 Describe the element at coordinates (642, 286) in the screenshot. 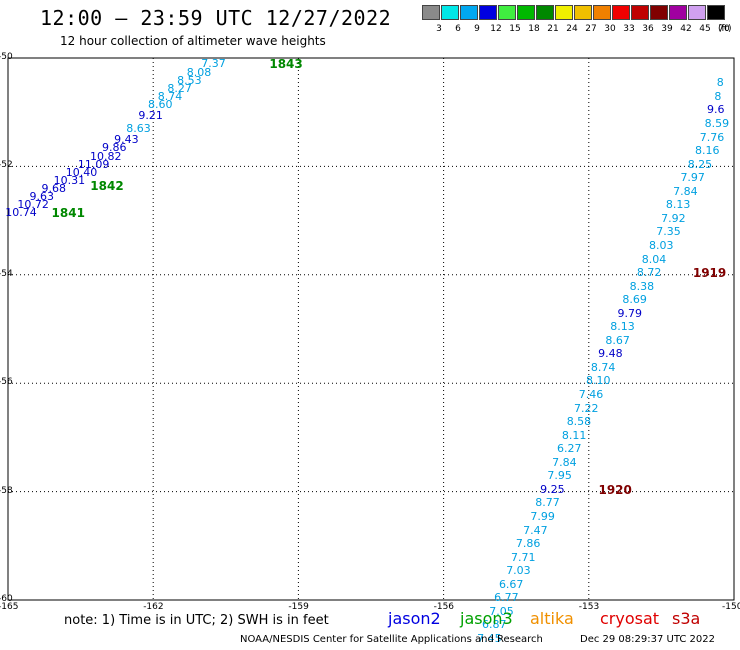

I see `wave-height-label: 8.38` at that location.